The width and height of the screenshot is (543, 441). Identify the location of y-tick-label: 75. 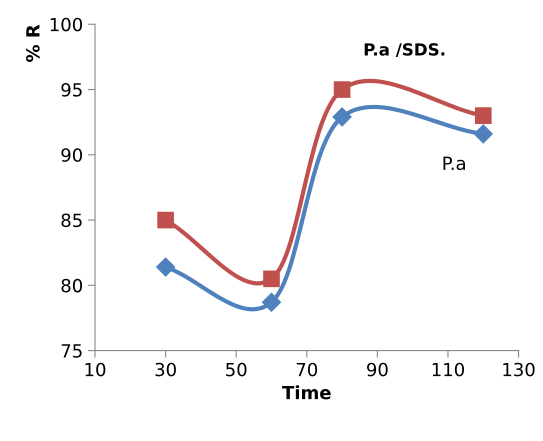
(72, 351).